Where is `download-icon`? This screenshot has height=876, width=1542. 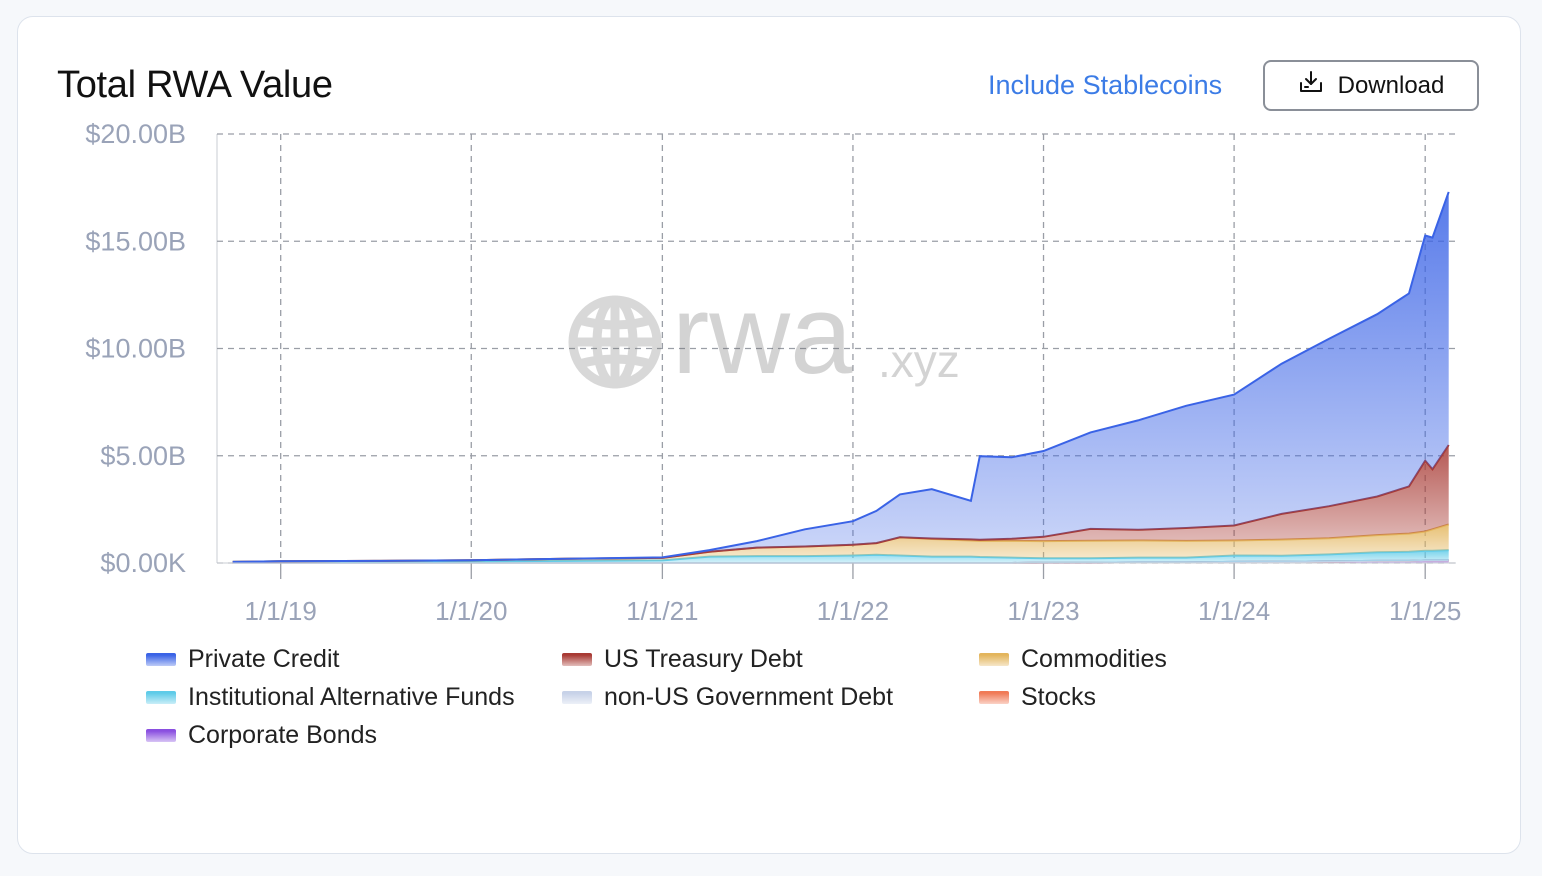 download-icon is located at coordinates (1311, 85).